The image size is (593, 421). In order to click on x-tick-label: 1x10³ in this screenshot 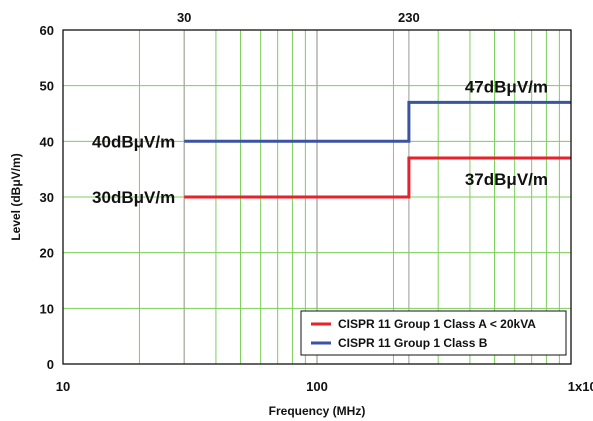, I will do `click(580, 385)`.